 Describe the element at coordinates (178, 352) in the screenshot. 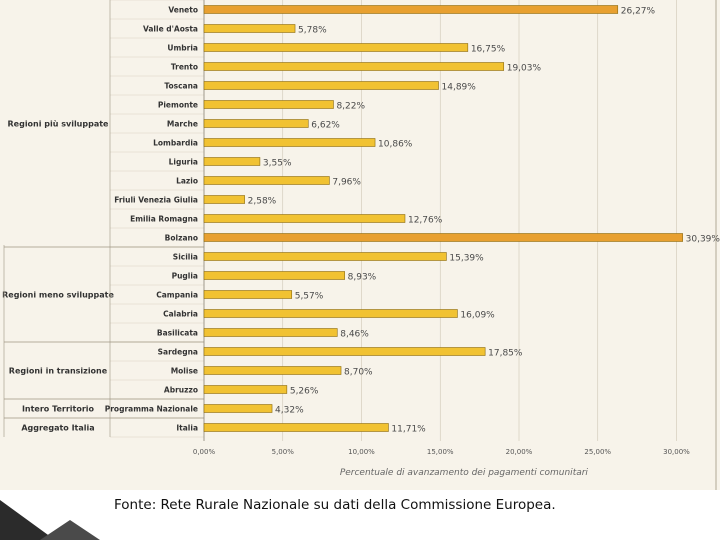

I see `category-label: Sardegna` at that location.